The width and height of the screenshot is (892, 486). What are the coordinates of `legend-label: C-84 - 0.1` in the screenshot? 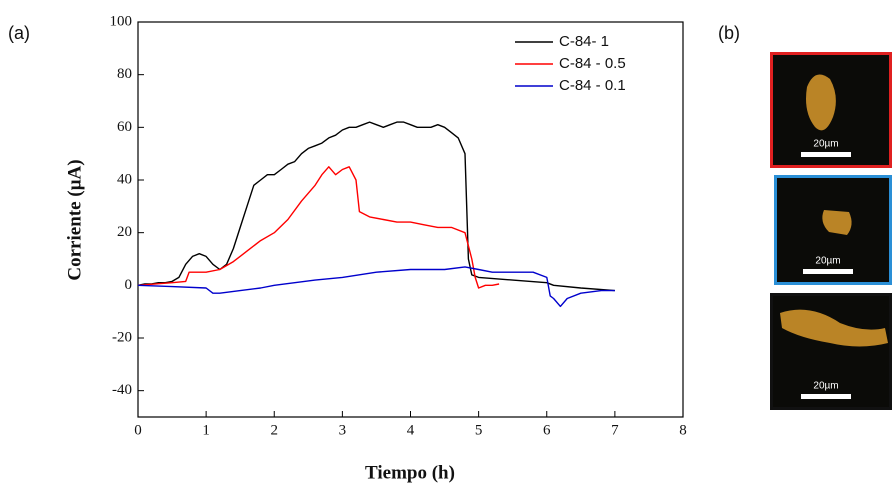 It's located at (592, 85).